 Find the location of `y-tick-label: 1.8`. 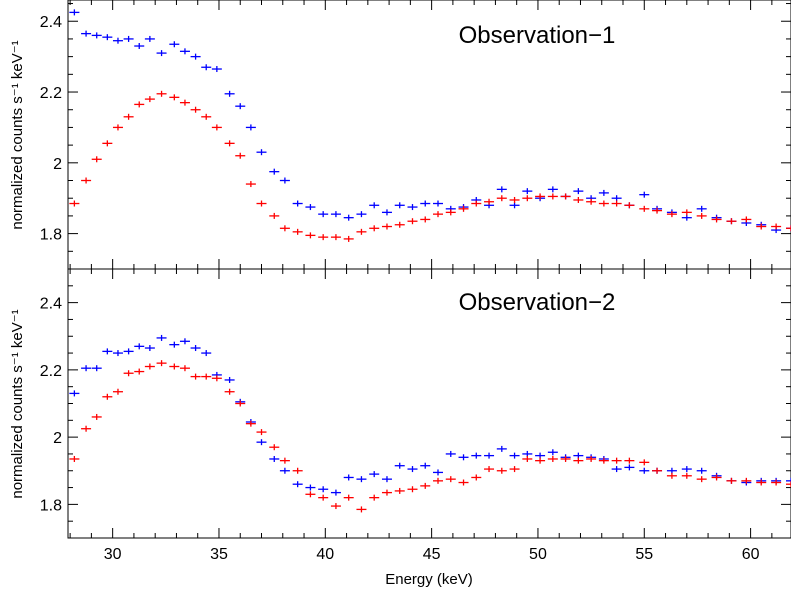

y-tick-label: 1.8 is located at coordinates (51, 235).